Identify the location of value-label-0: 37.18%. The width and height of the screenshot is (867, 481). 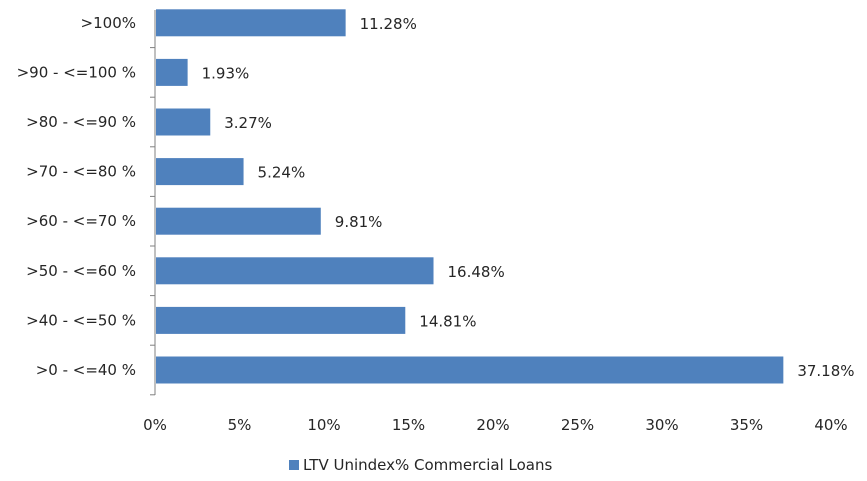
(825, 371).